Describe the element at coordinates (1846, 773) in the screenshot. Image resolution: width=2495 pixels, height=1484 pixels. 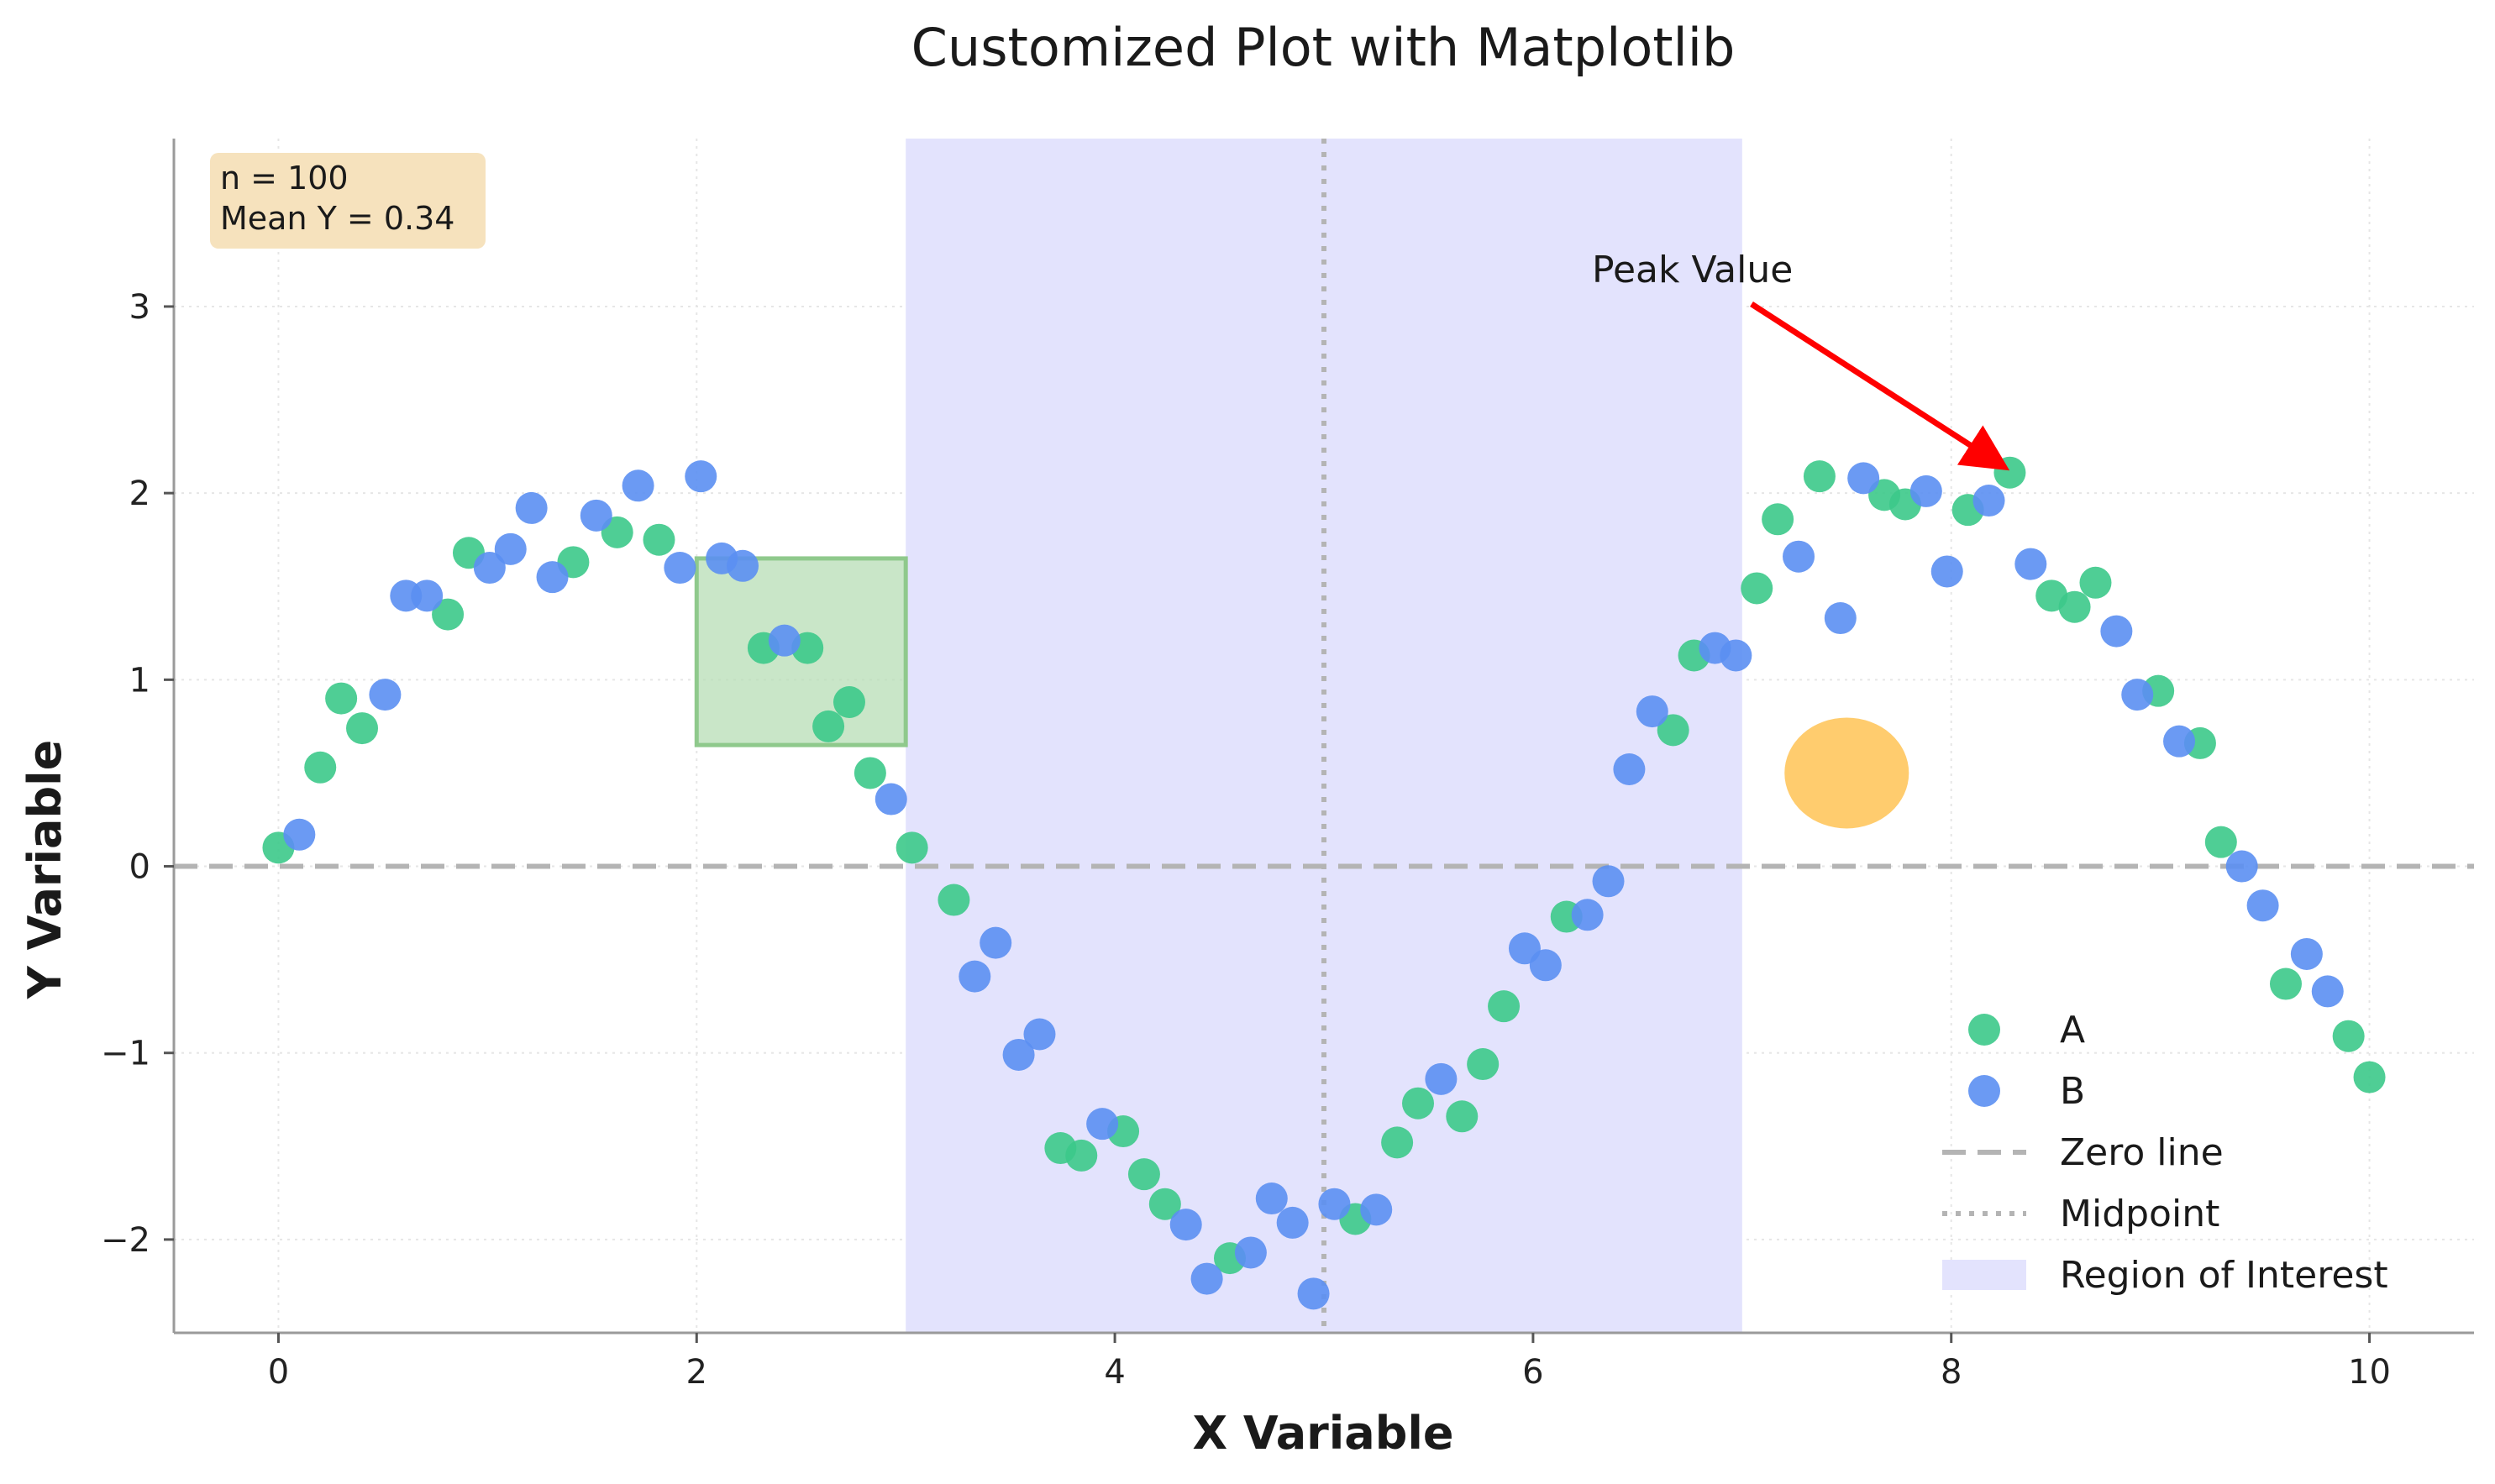
I see `highlight-ellipse` at that location.